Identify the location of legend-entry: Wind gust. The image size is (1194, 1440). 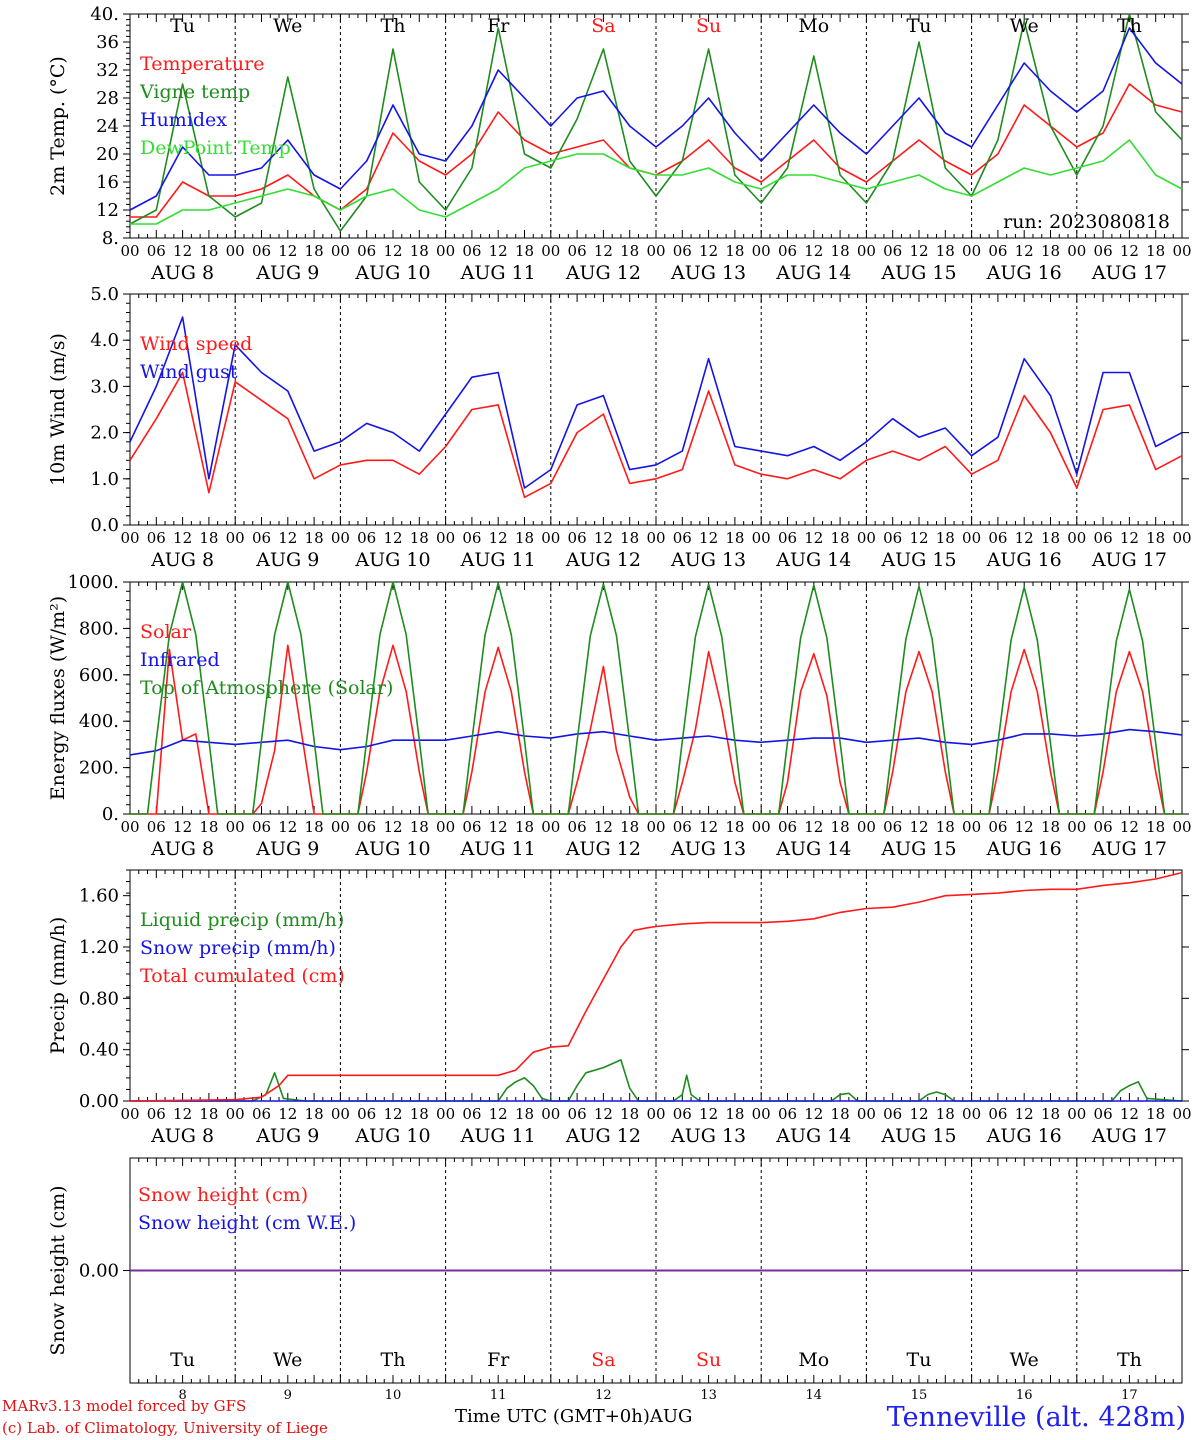
(189, 372).